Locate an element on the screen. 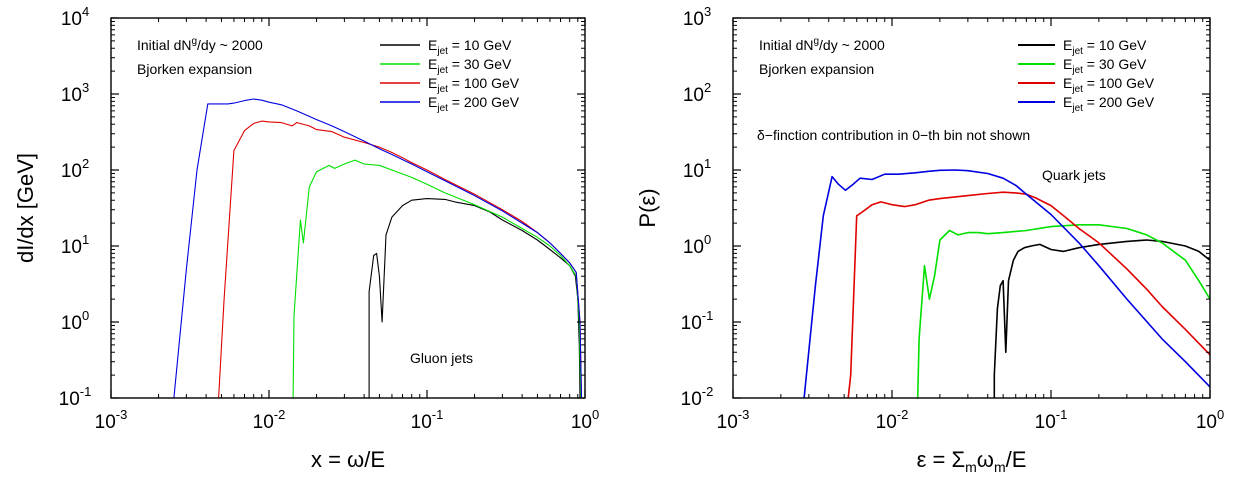 The height and width of the screenshot is (477, 1233). x-axis-label: x = ω/E is located at coordinates (348, 459).